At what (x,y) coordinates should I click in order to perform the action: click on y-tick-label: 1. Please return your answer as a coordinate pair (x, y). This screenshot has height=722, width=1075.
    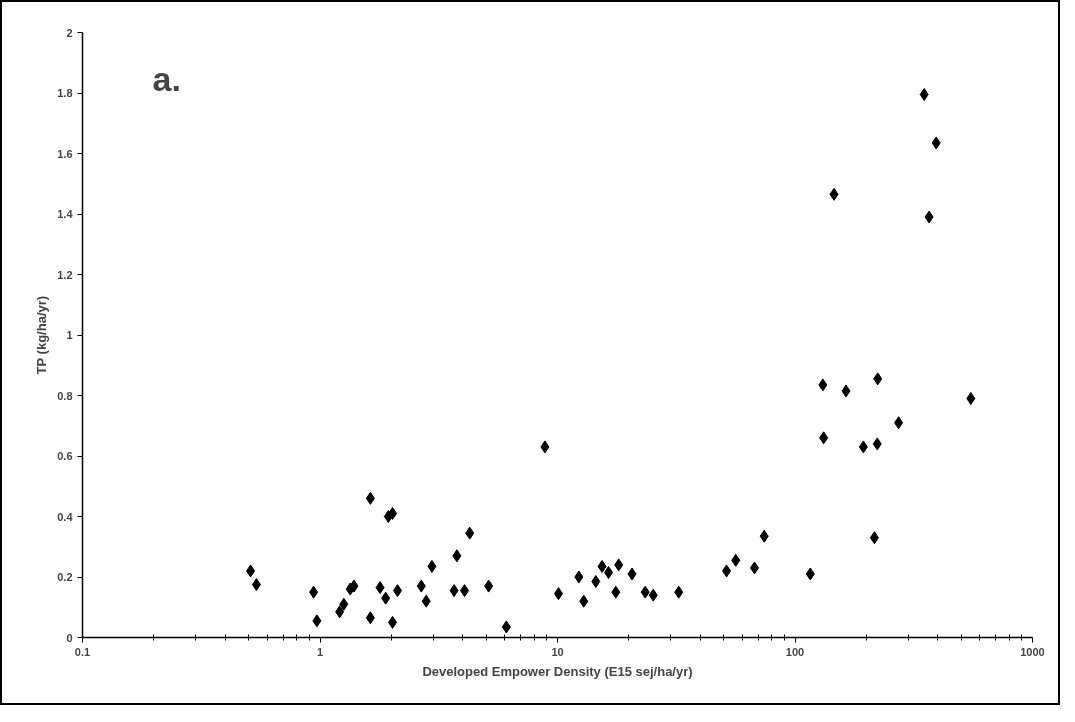
    Looking at the image, I should click on (69, 335).